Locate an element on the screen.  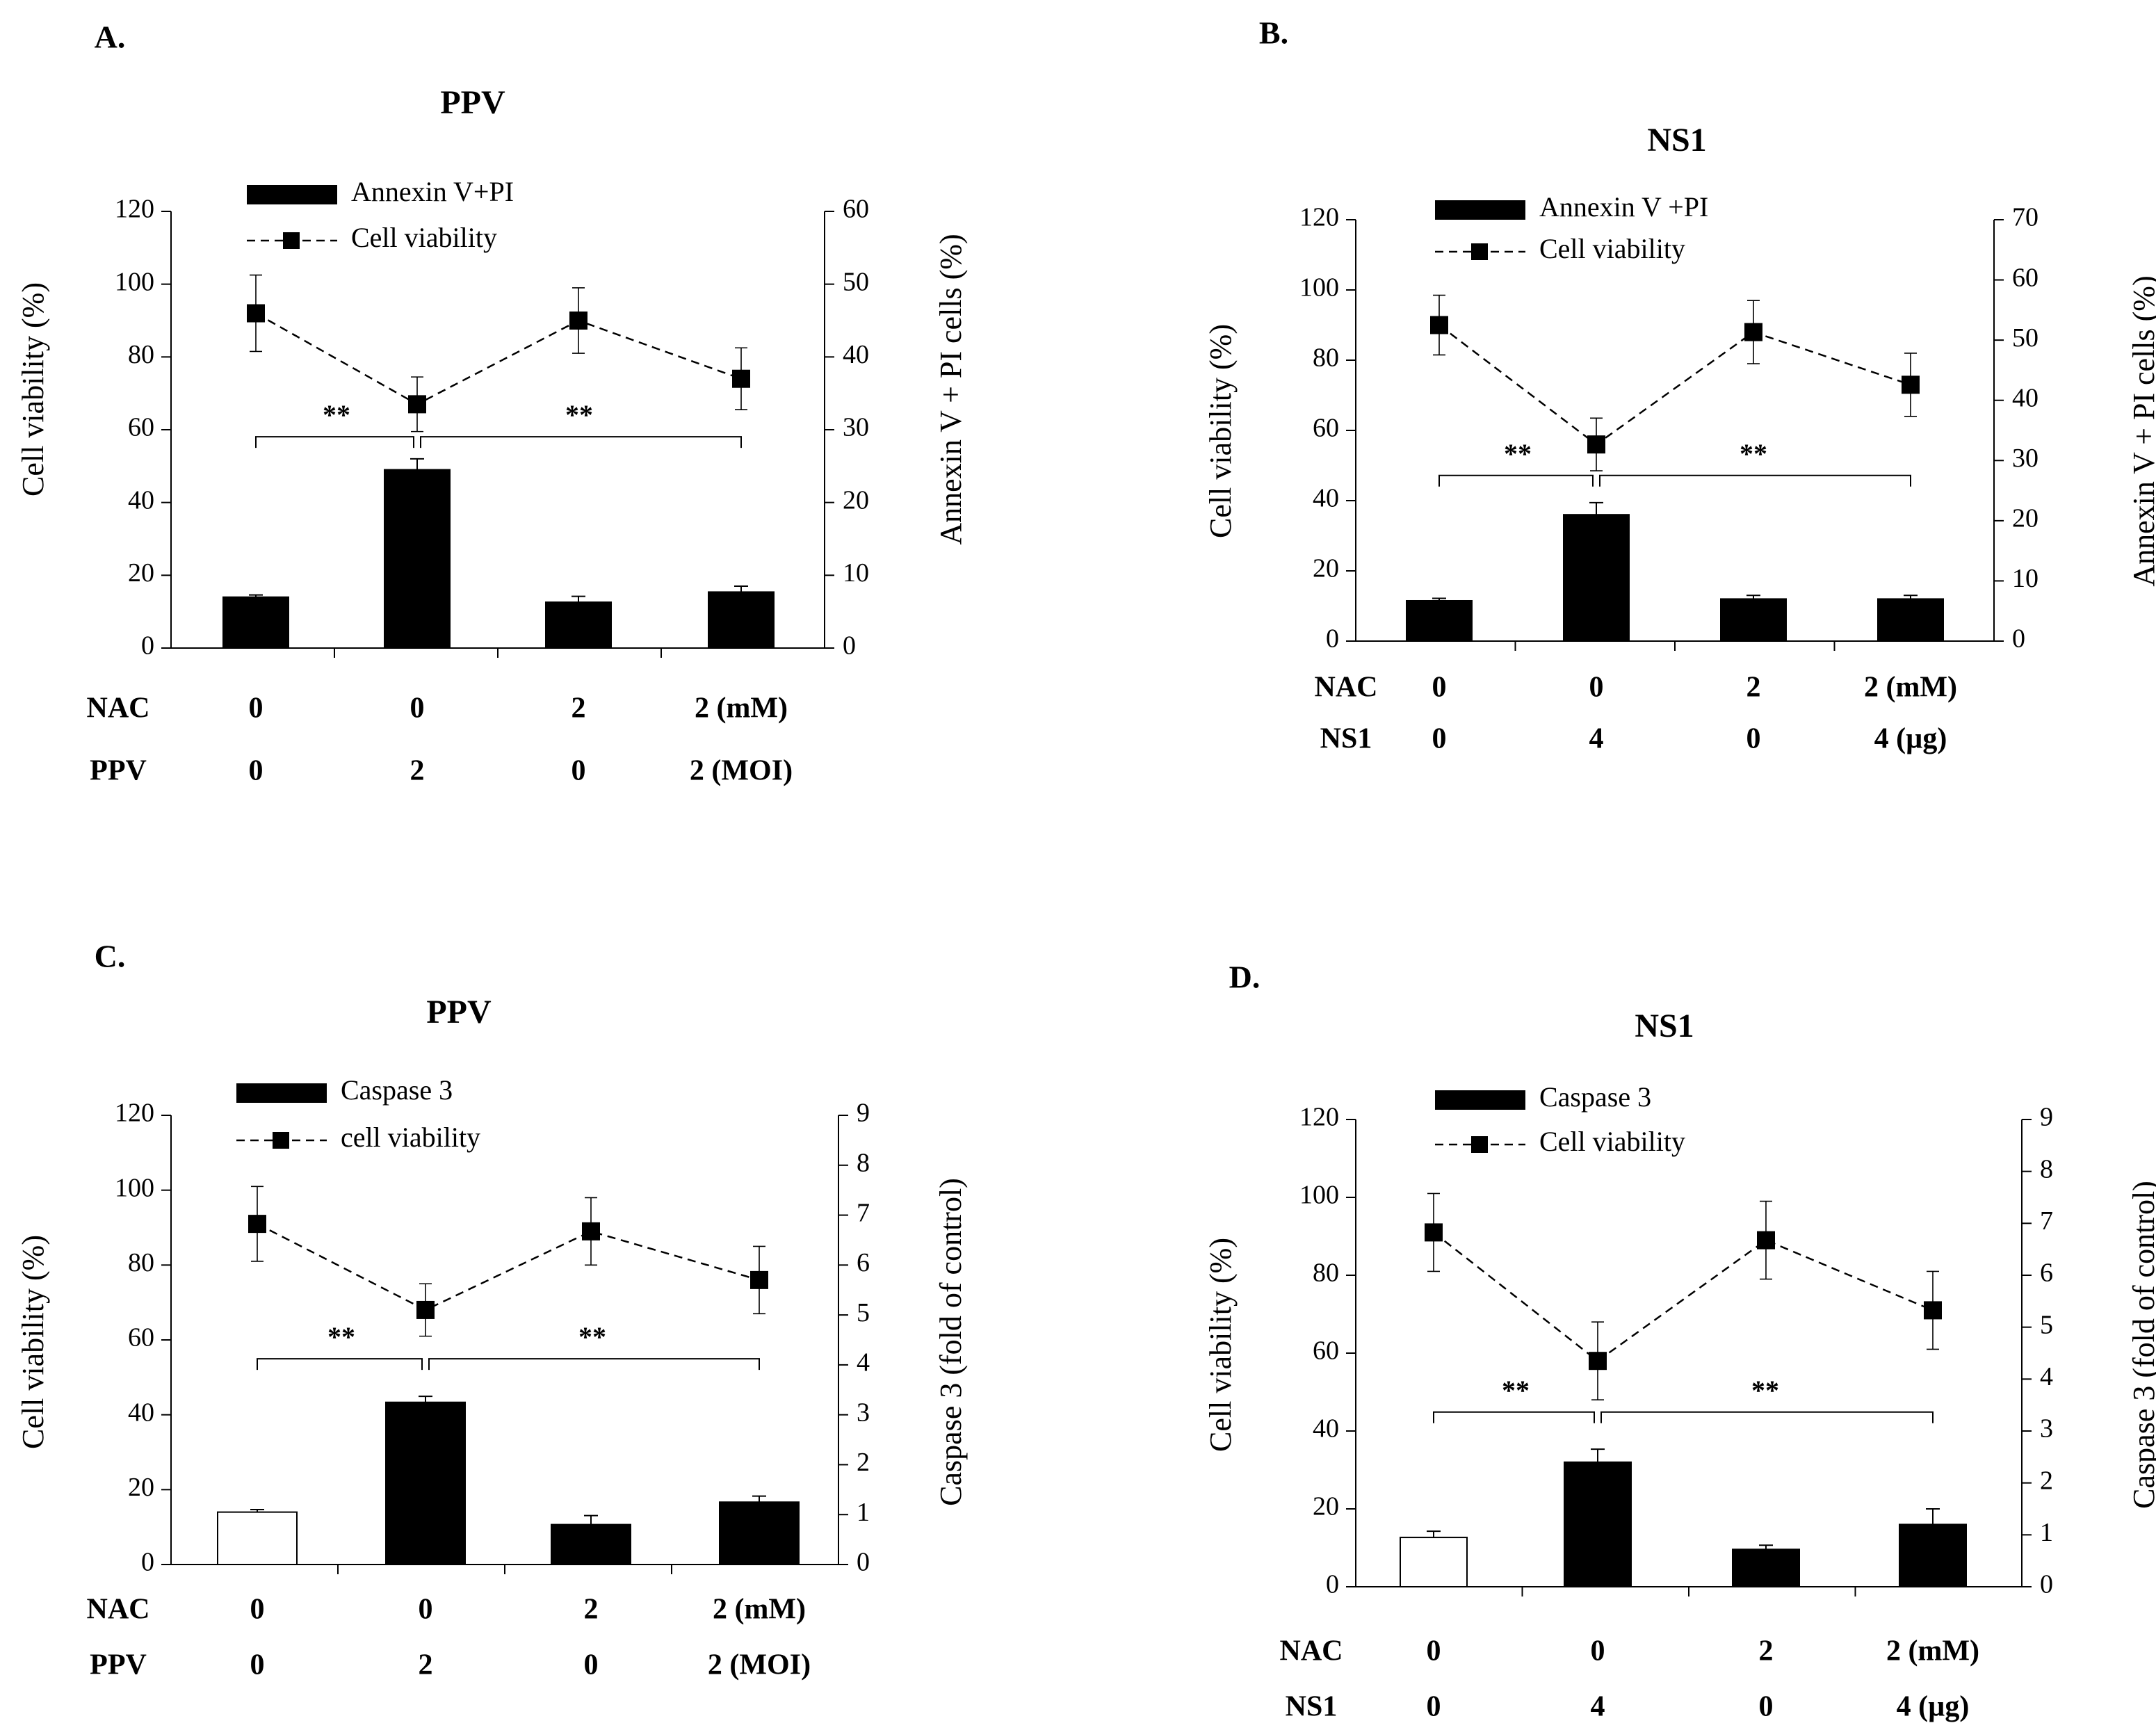
legend-line-marker is located at coordinates (1479, 251).